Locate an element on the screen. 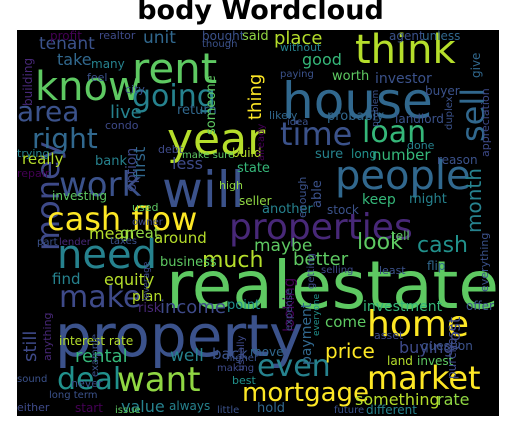 Image resolution: width=521 pixels, height=422 pixels. word-maybe: maybe is located at coordinates (283, 246).